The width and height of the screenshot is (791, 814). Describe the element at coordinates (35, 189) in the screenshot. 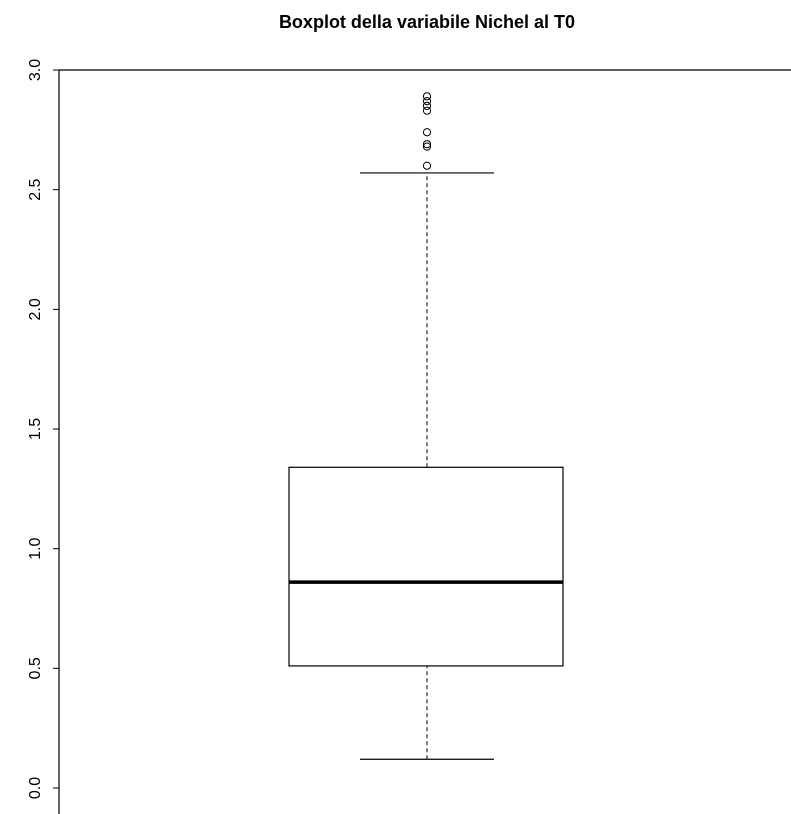

I see `y-tick-label: 2.5` at that location.